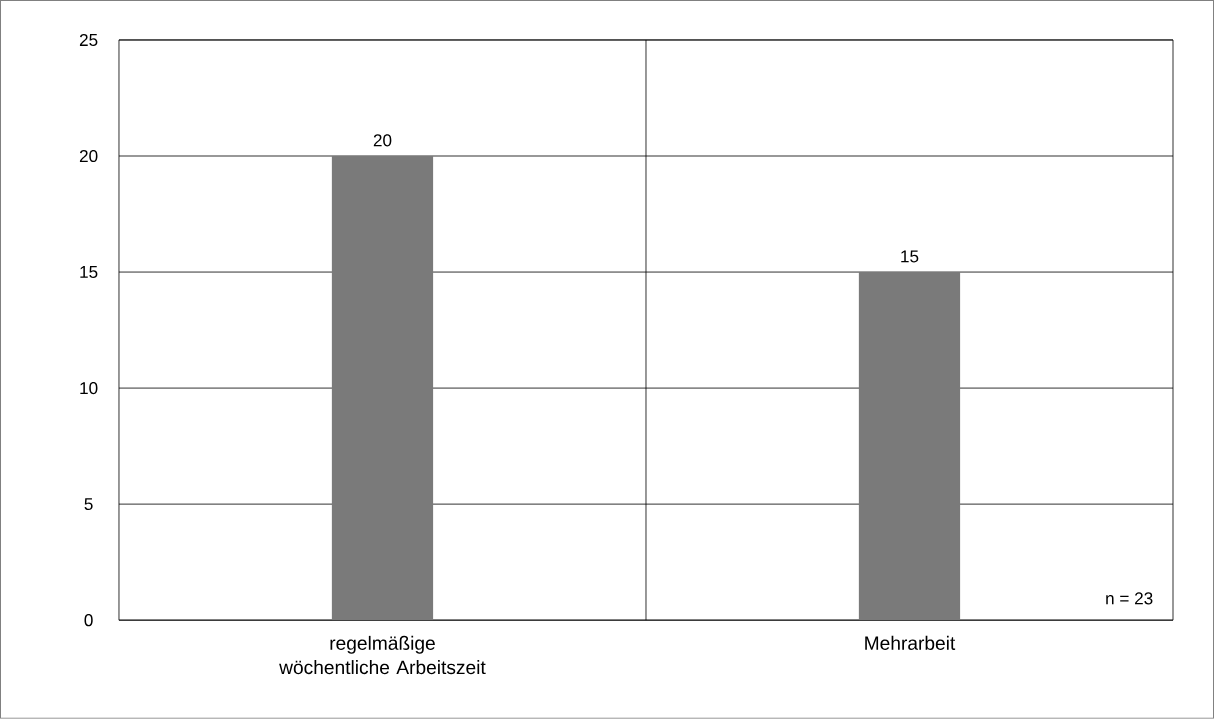 The width and height of the screenshot is (1214, 719). What do you see at coordinates (88, 620) in the screenshot?
I see `y-tick-label: 0` at bounding box center [88, 620].